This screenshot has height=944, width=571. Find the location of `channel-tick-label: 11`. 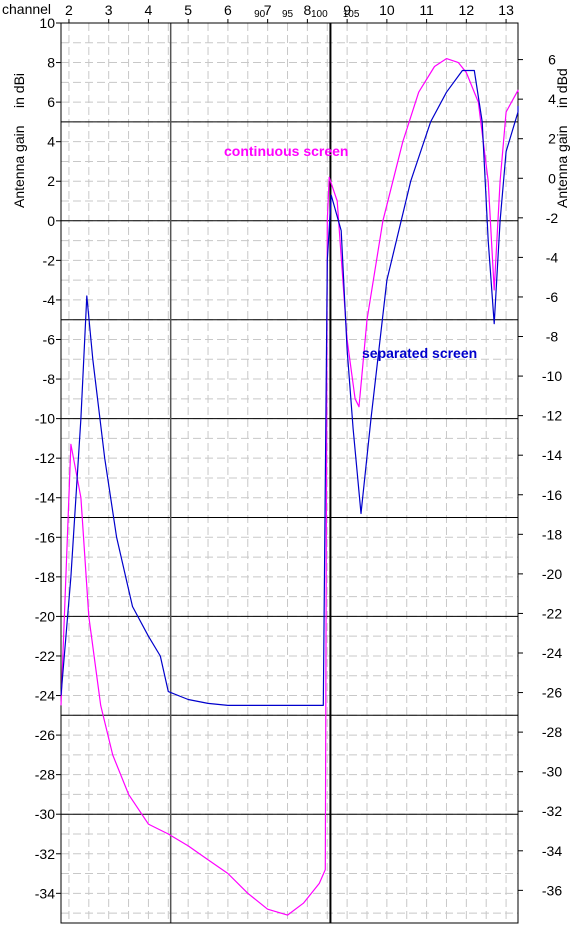

channel-tick-label: 11 is located at coordinates (426, 10).